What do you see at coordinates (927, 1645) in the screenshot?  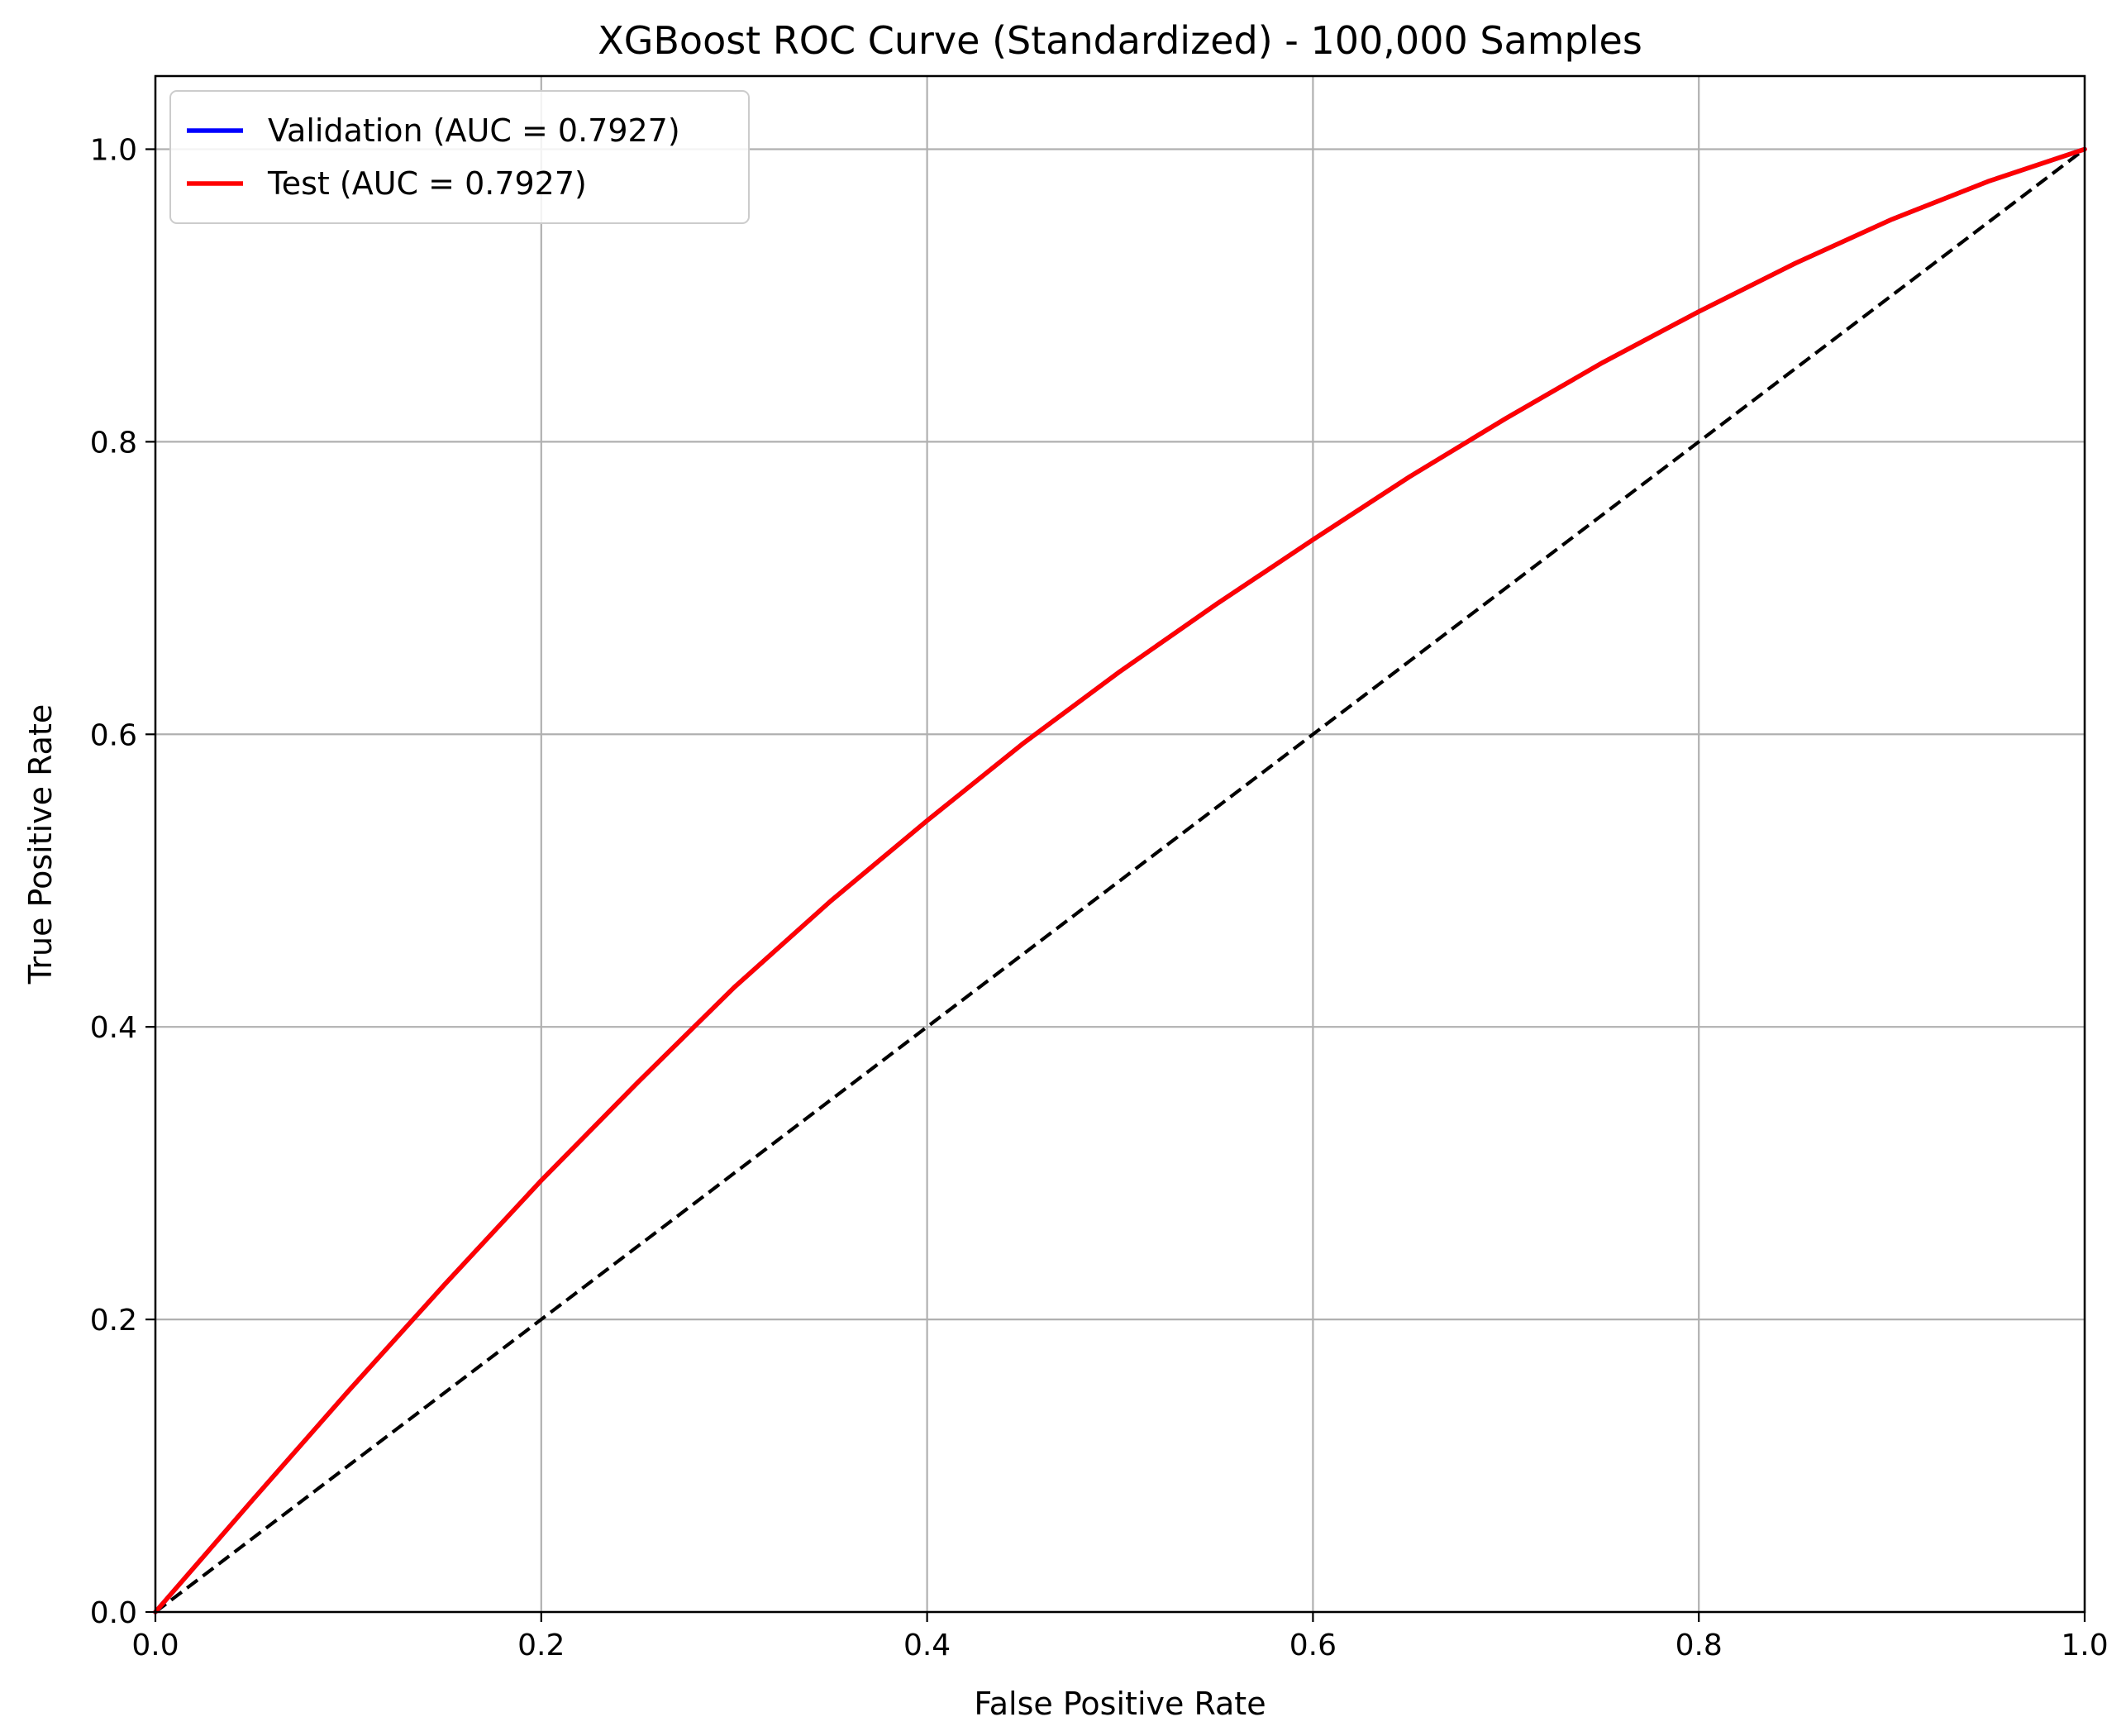 I see `x-tick-label: 0.4` at bounding box center [927, 1645].